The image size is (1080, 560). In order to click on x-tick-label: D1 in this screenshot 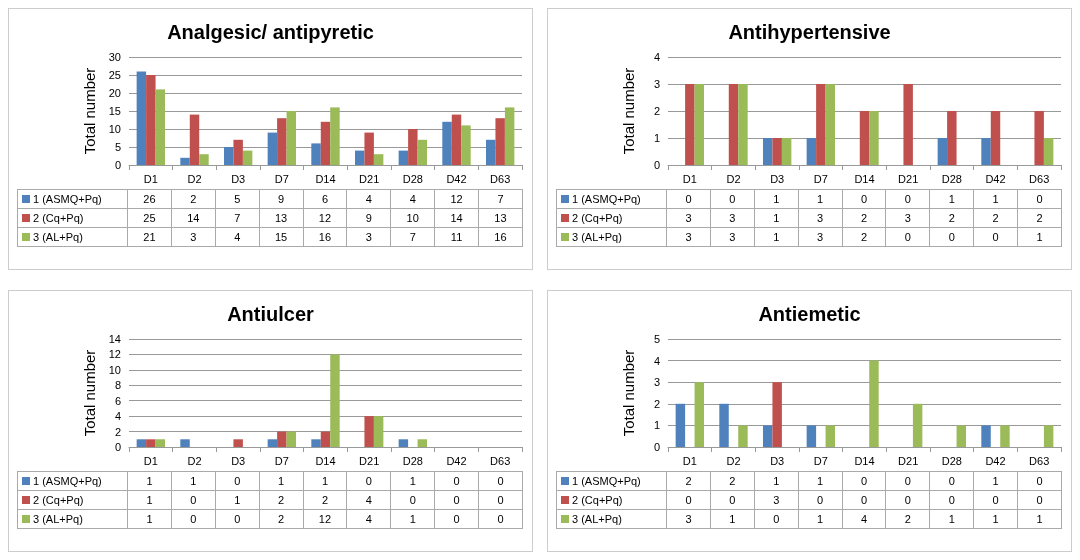, I will do `click(150, 178)`.